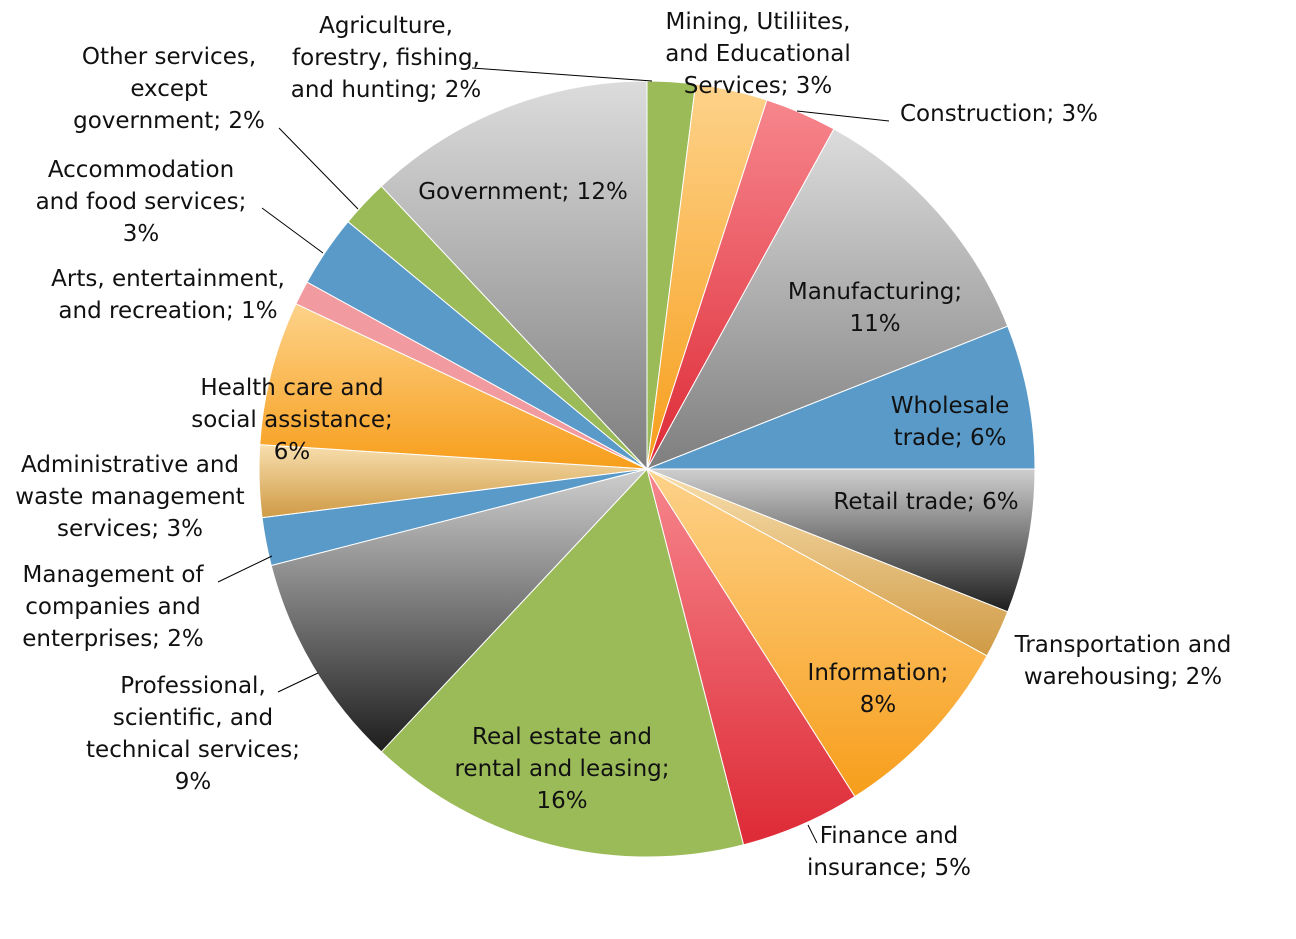 The width and height of the screenshot is (1296, 939). What do you see at coordinates (169, 57) in the screenshot?
I see `slice-label-line: Other services,` at bounding box center [169, 57].